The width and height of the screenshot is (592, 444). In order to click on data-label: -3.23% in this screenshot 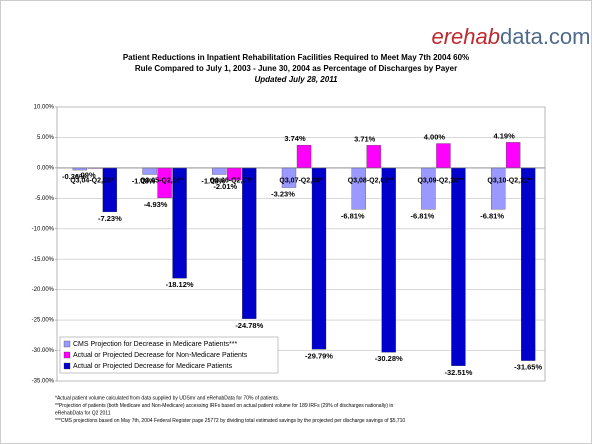, I will do `click(283, 194)`.